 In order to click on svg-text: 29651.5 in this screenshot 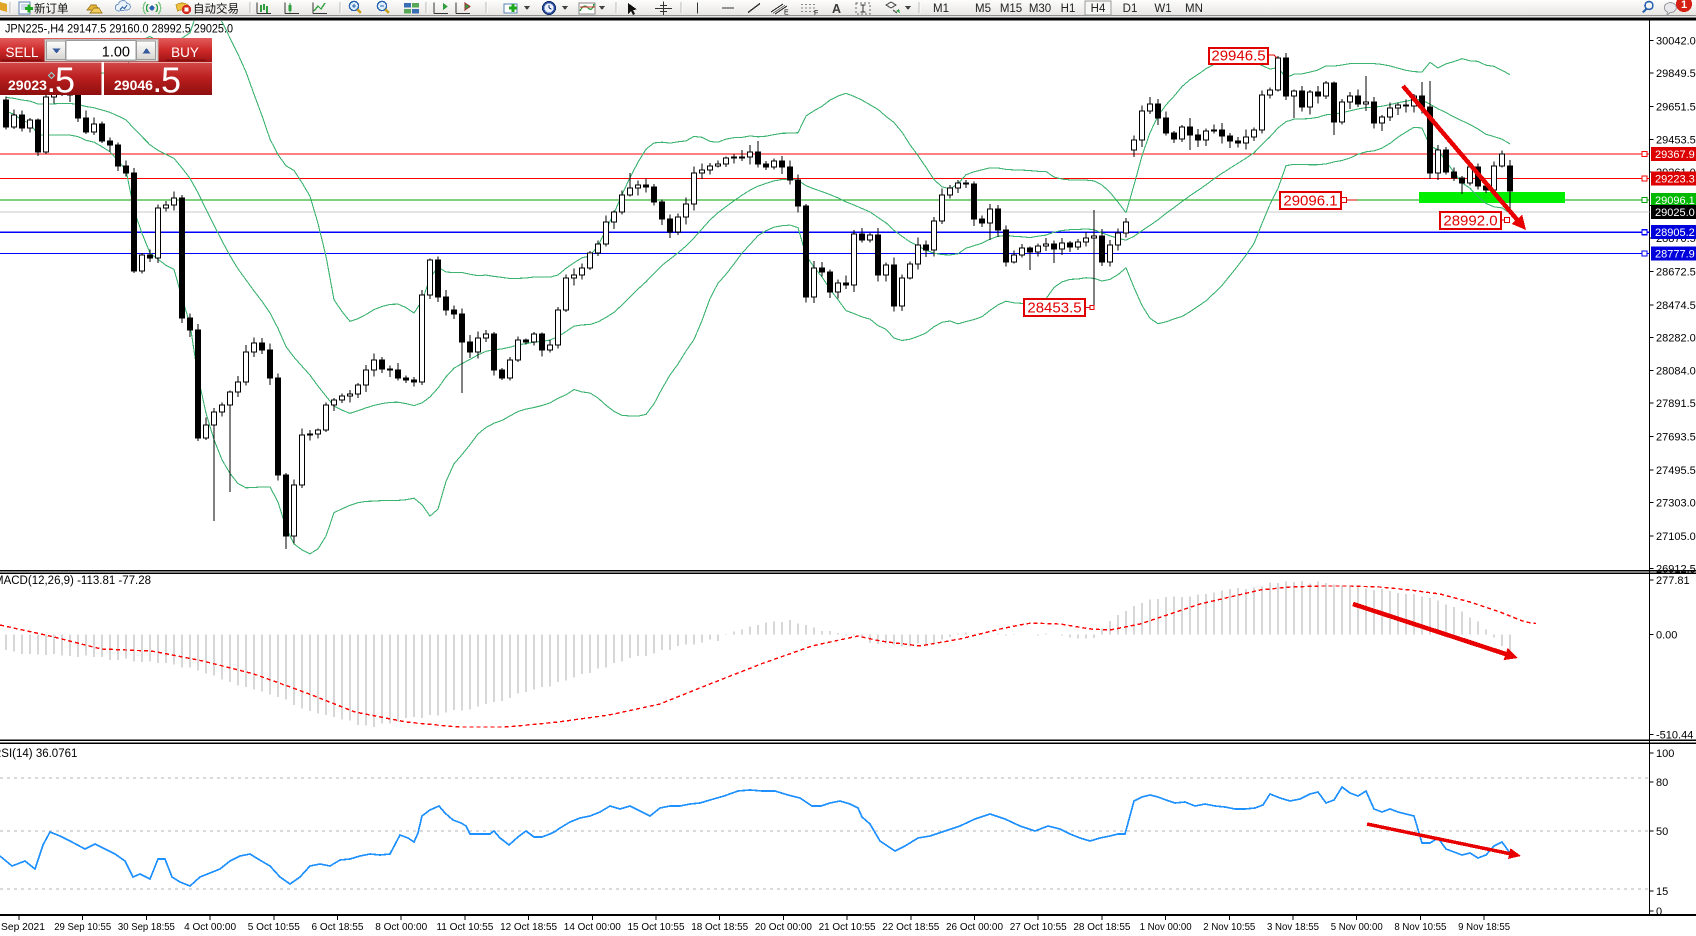, I will do `click(1676, 107)`.